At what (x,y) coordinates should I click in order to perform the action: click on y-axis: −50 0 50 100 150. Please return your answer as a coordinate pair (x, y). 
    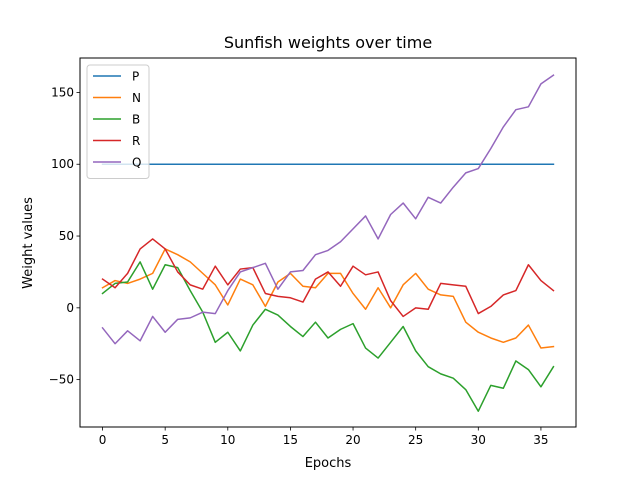
    Looking at the image, I should click on (64, 236).